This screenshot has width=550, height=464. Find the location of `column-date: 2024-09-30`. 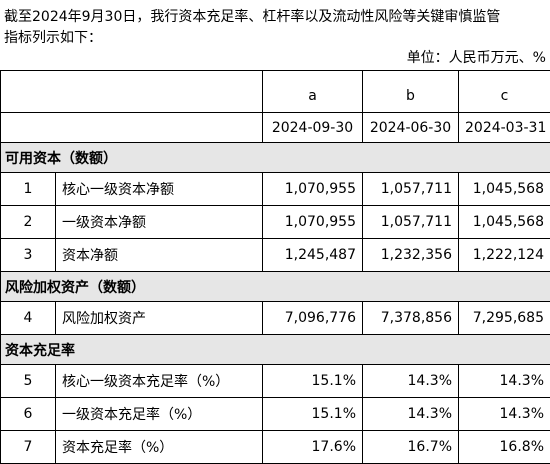

column-date: 2024-09-30 is located at coordinates (313, 128).